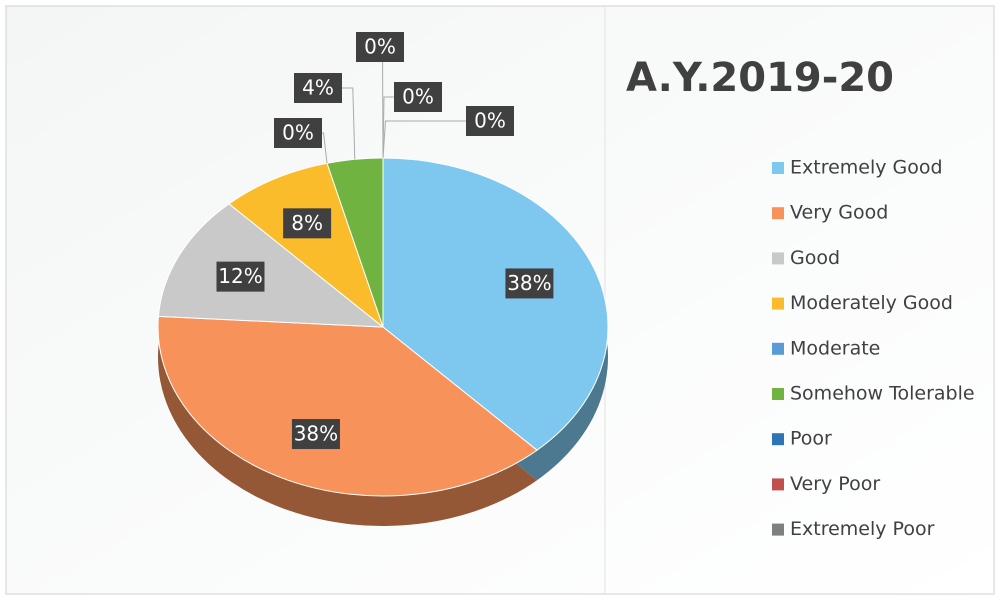 The height and width of the screenshot is (601, 1001). Describe the element at coordinates (760, 78) in the screenshot. I see `chart-title: A.Y.2019-20` at that location.